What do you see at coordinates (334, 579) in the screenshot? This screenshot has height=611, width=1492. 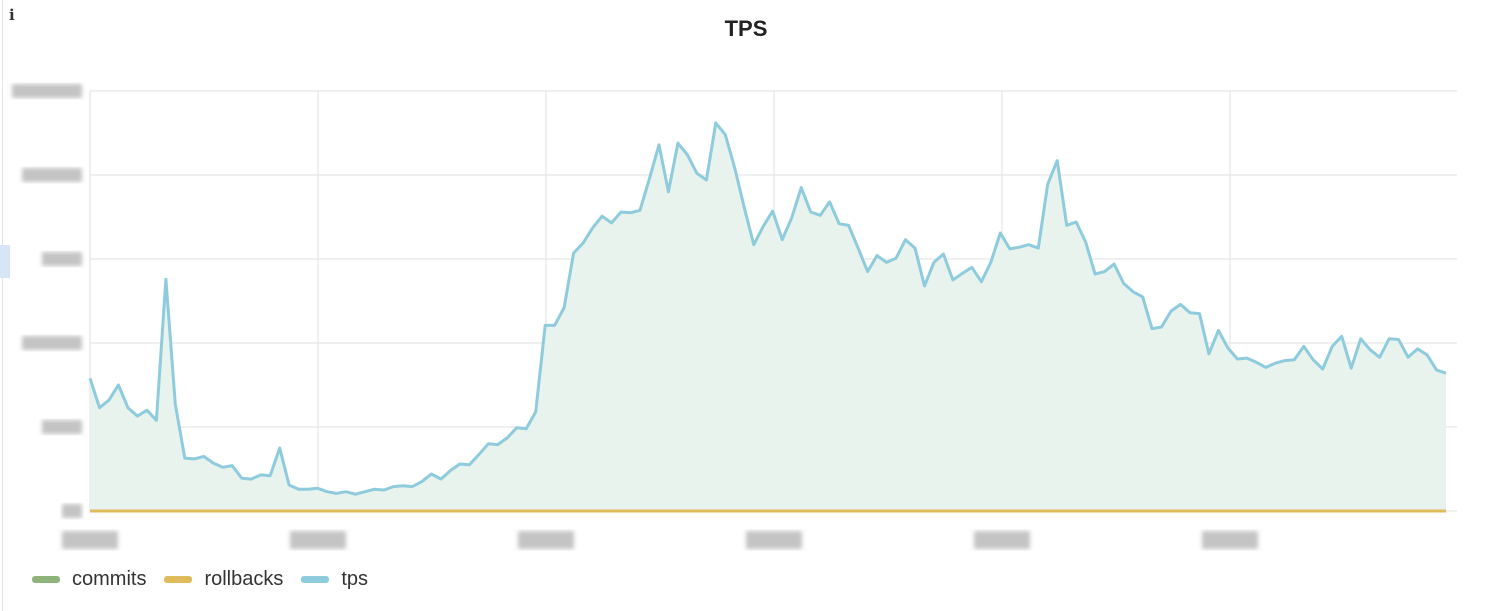 I see `legend-item-tps: tps` at bounding box center [334, 579].